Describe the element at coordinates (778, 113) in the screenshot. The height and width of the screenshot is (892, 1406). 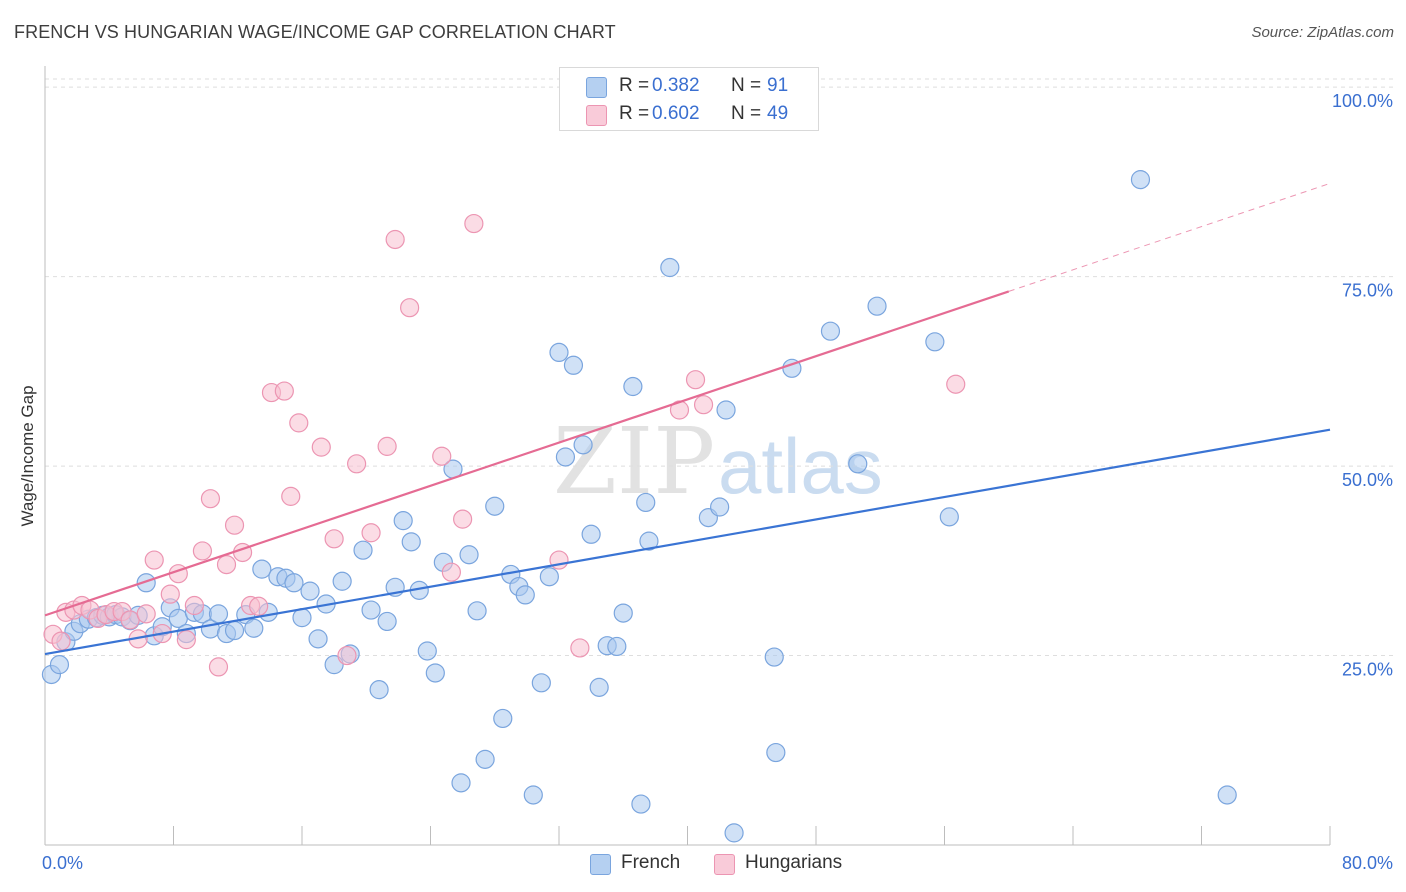
I see `n-value: 49` at that location.